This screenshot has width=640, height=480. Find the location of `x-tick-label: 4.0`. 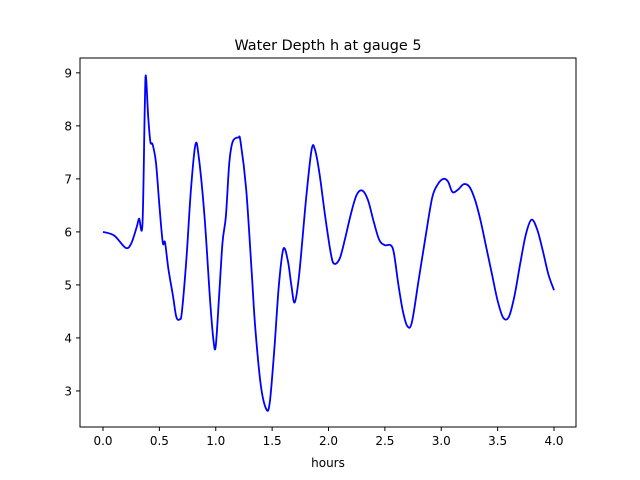

x-tick-label: 4.0 is located at coordinates (553, 441).